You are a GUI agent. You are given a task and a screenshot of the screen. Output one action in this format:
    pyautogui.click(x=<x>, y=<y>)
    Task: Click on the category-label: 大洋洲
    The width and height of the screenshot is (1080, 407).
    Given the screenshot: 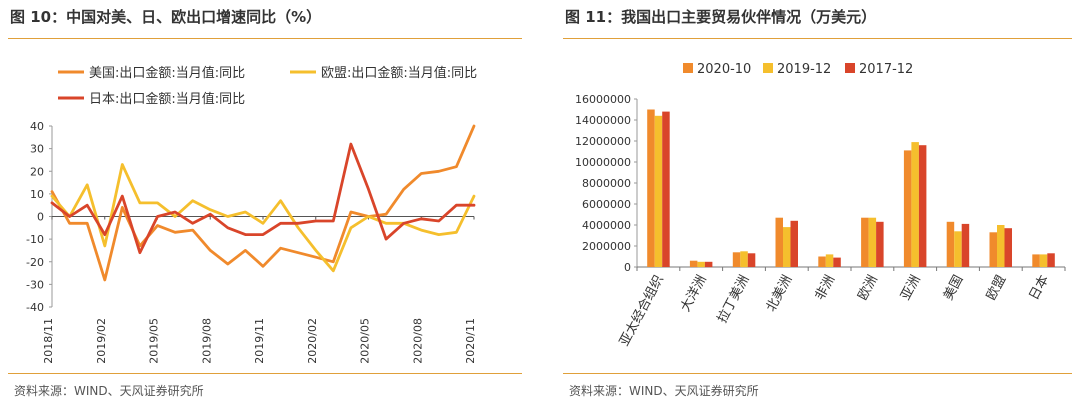 What is the action you would take?
    pyautogui.click(x=694, y=293)
    